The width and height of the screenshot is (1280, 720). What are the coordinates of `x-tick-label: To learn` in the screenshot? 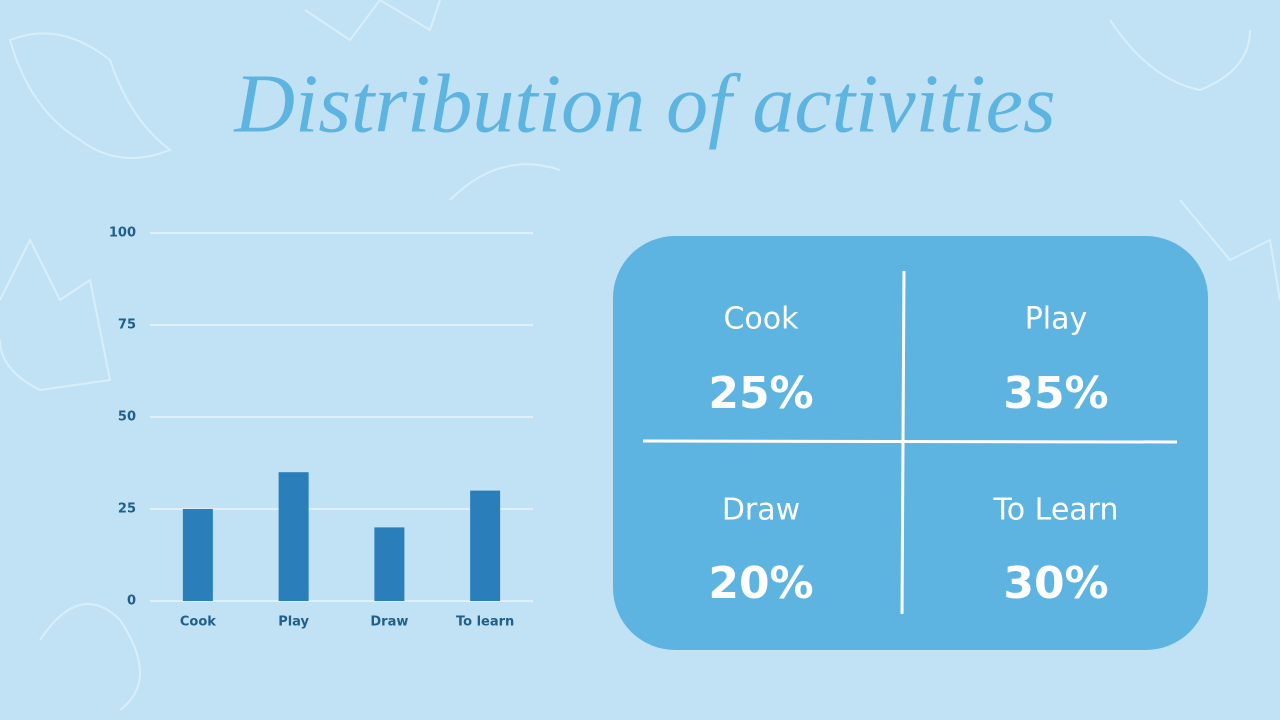 It's located at (485, 622).